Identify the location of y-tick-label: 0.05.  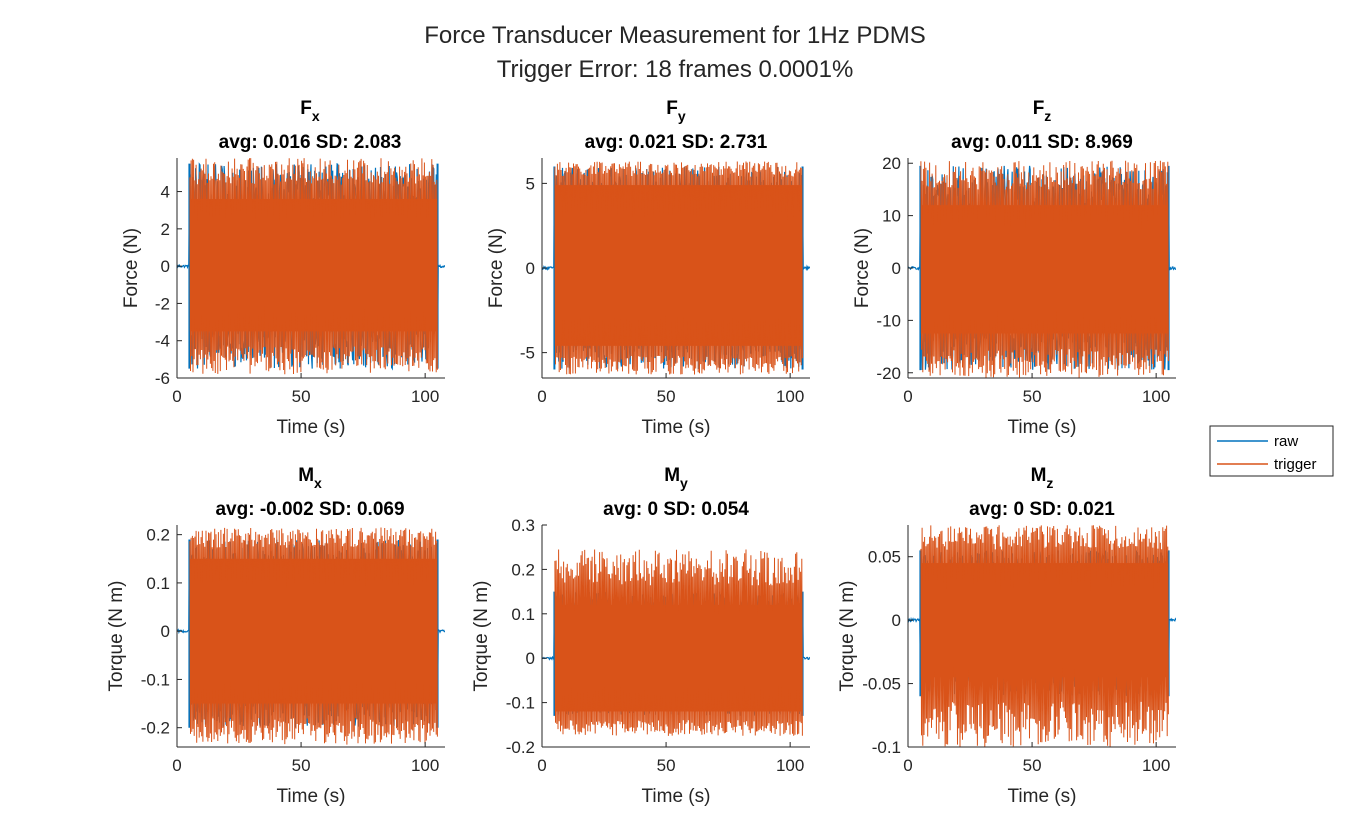
(884, 557).